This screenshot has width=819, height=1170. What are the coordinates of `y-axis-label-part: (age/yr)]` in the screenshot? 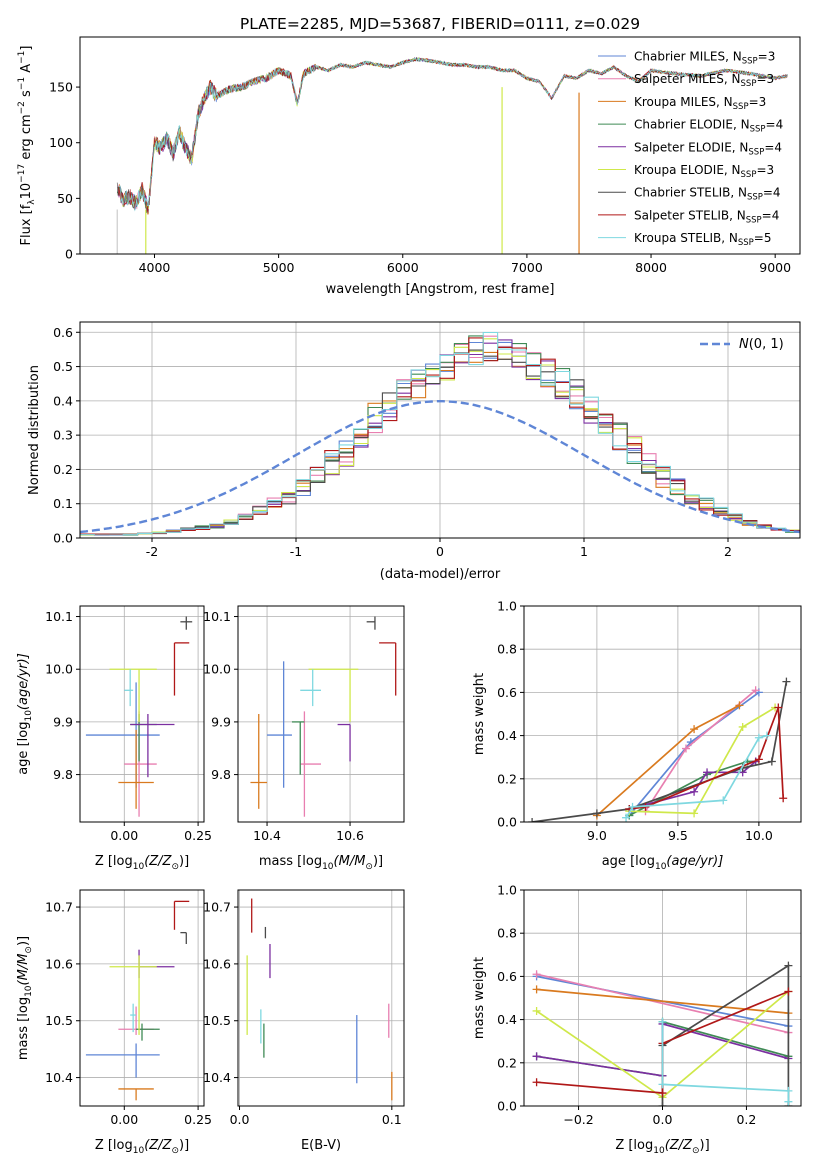 It's located at (23, 681).